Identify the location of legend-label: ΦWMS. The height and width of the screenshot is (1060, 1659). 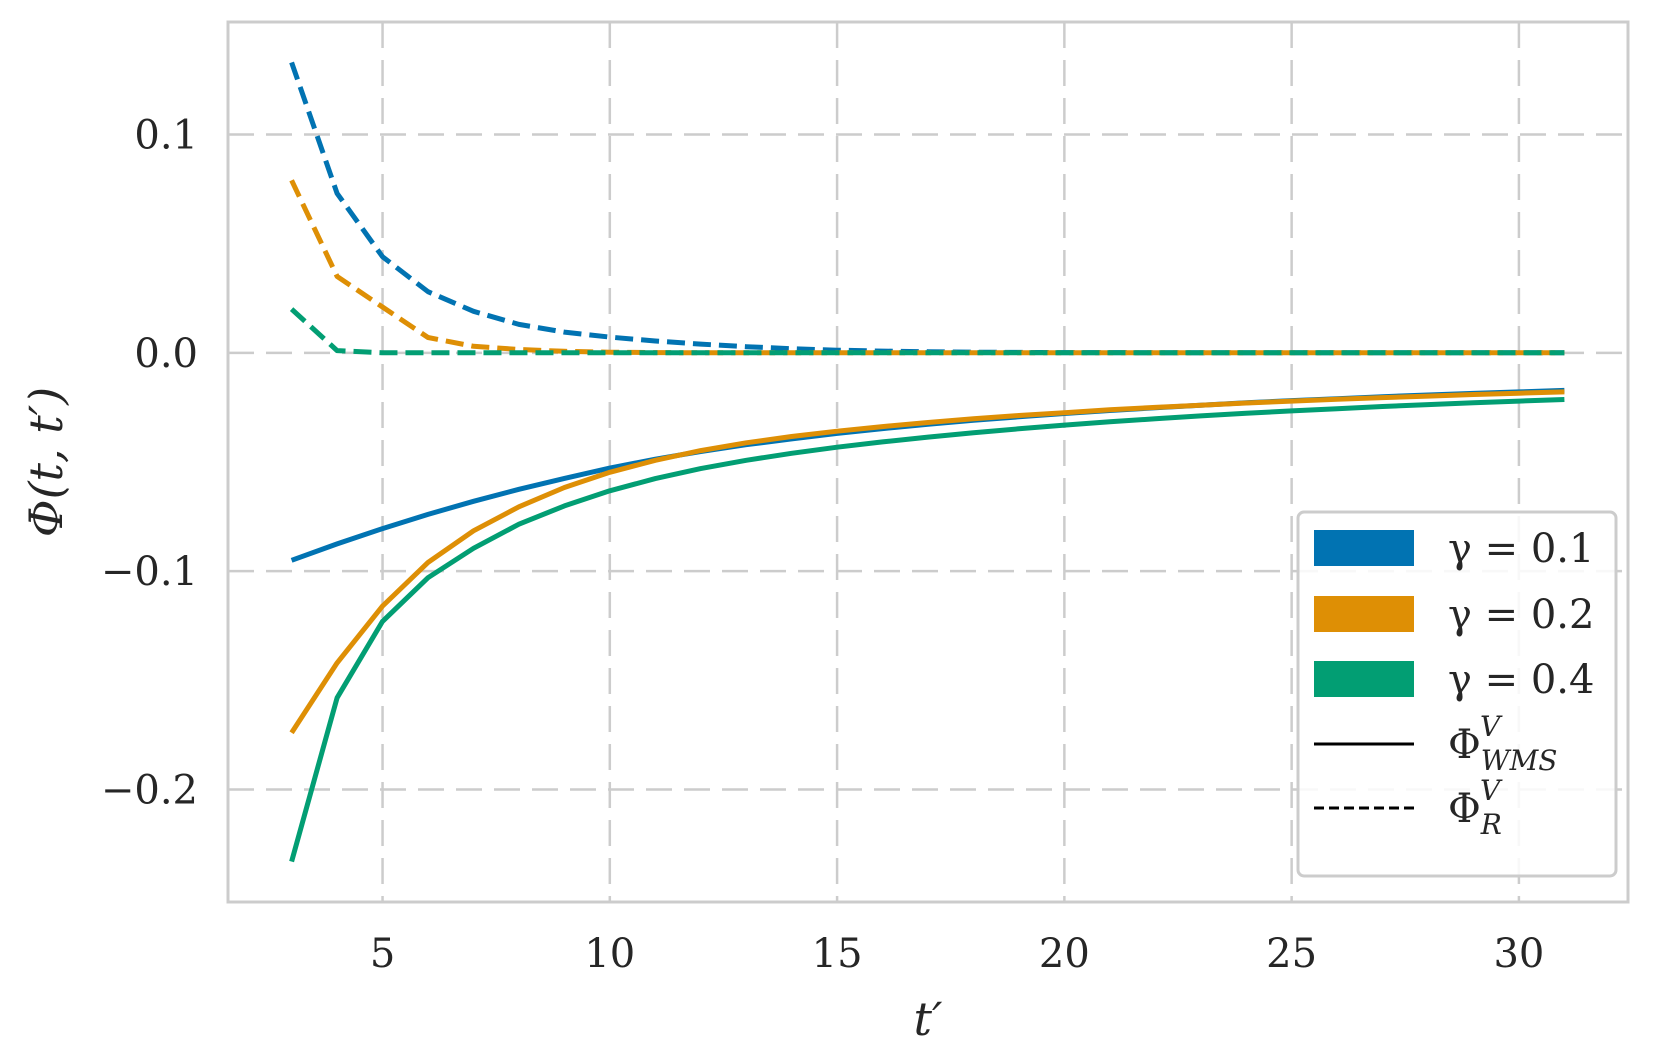
(1502, 749).